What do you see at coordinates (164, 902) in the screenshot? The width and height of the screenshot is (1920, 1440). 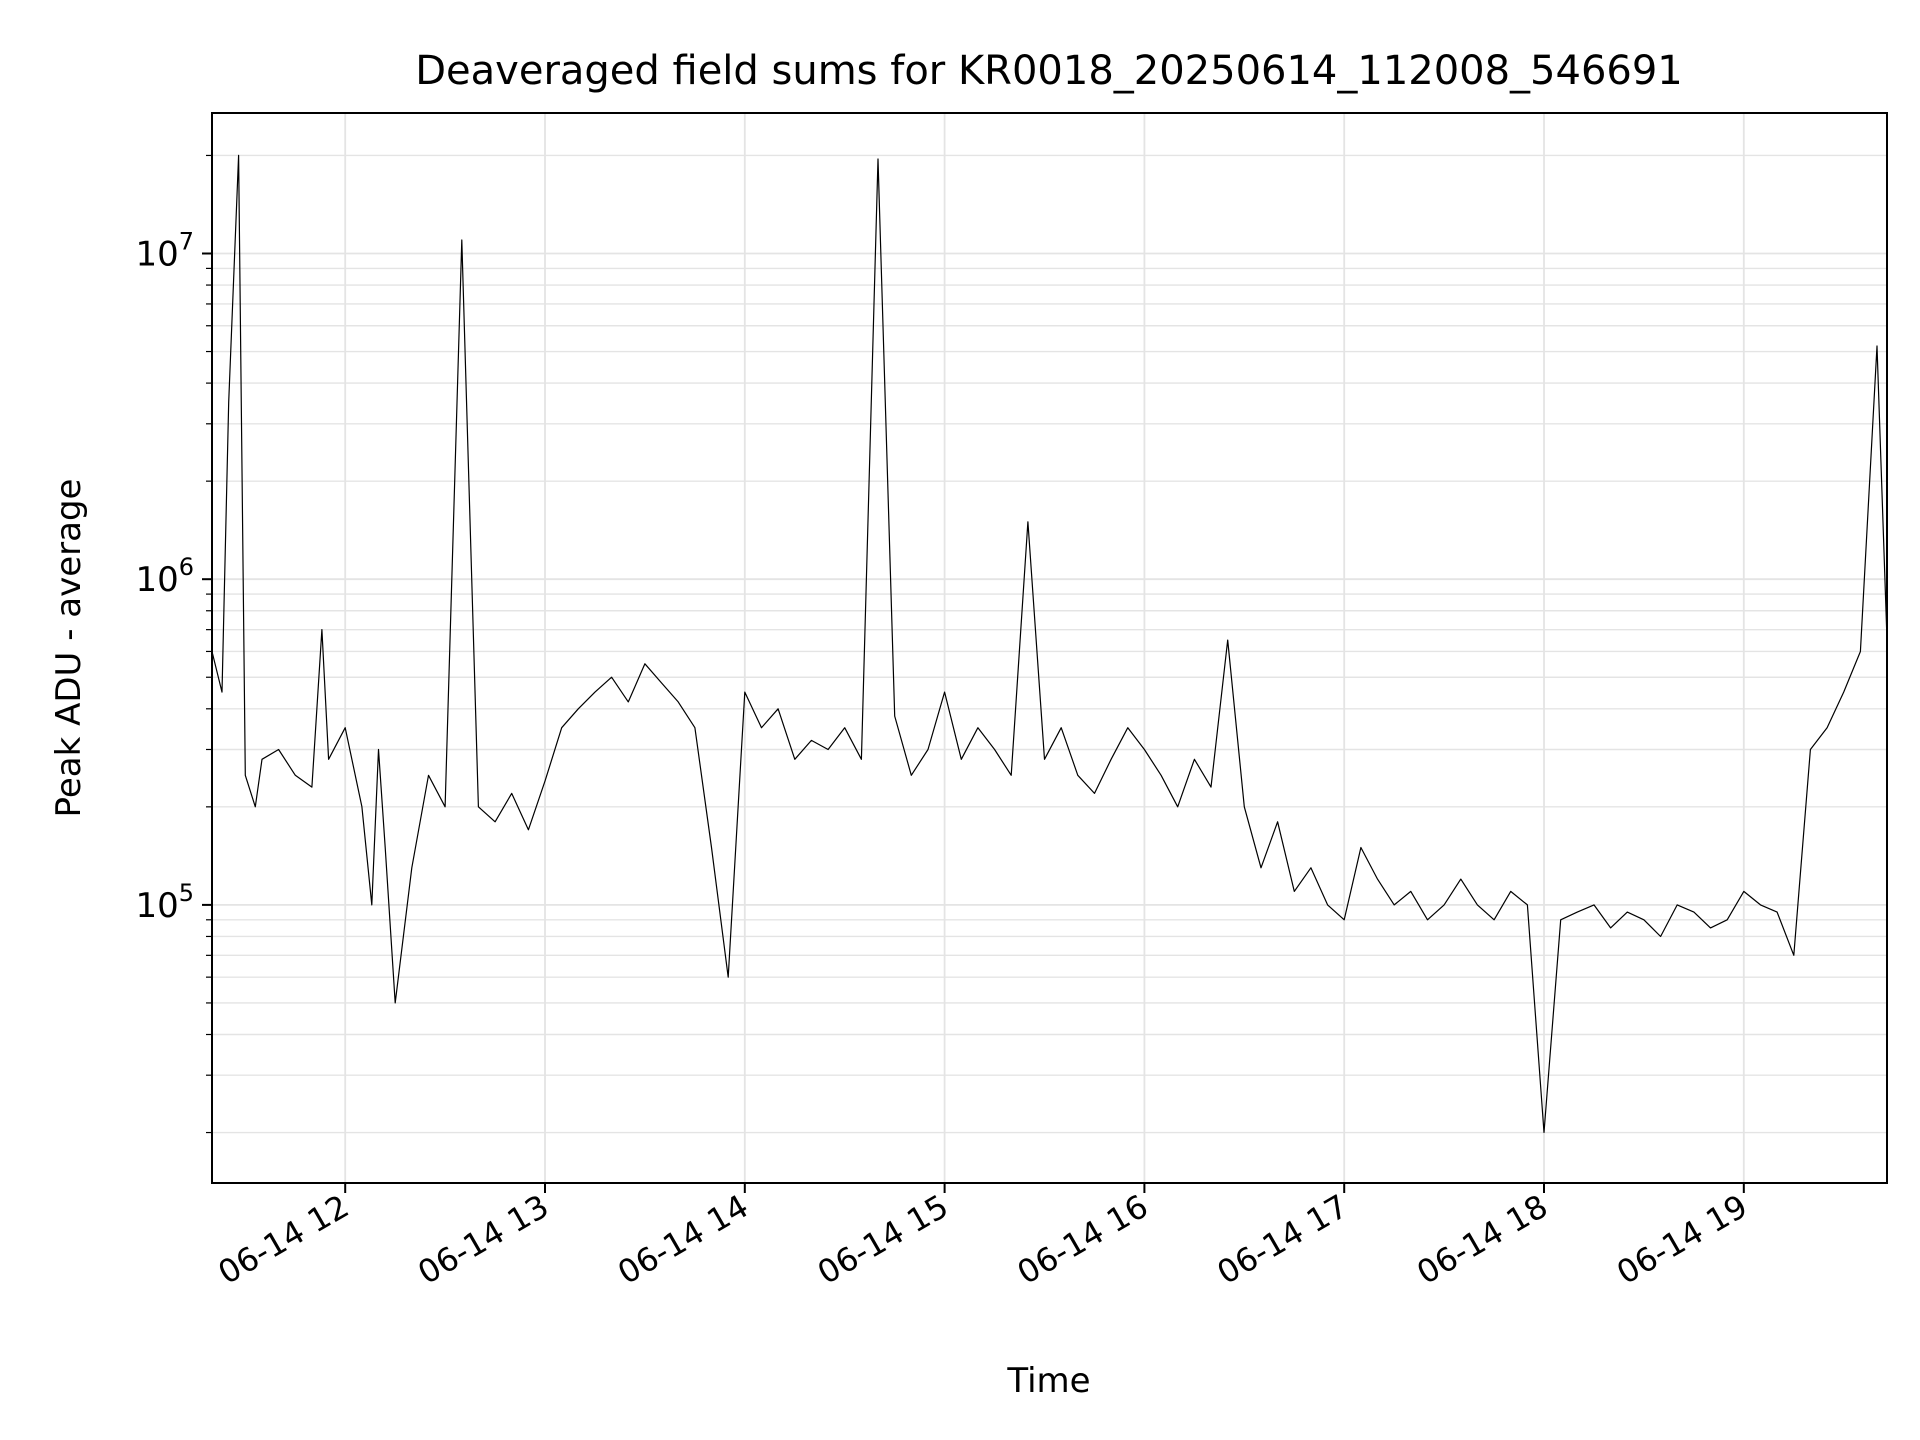 I see `y-tick-label: 10⁵` at bounding box center [164, 902].